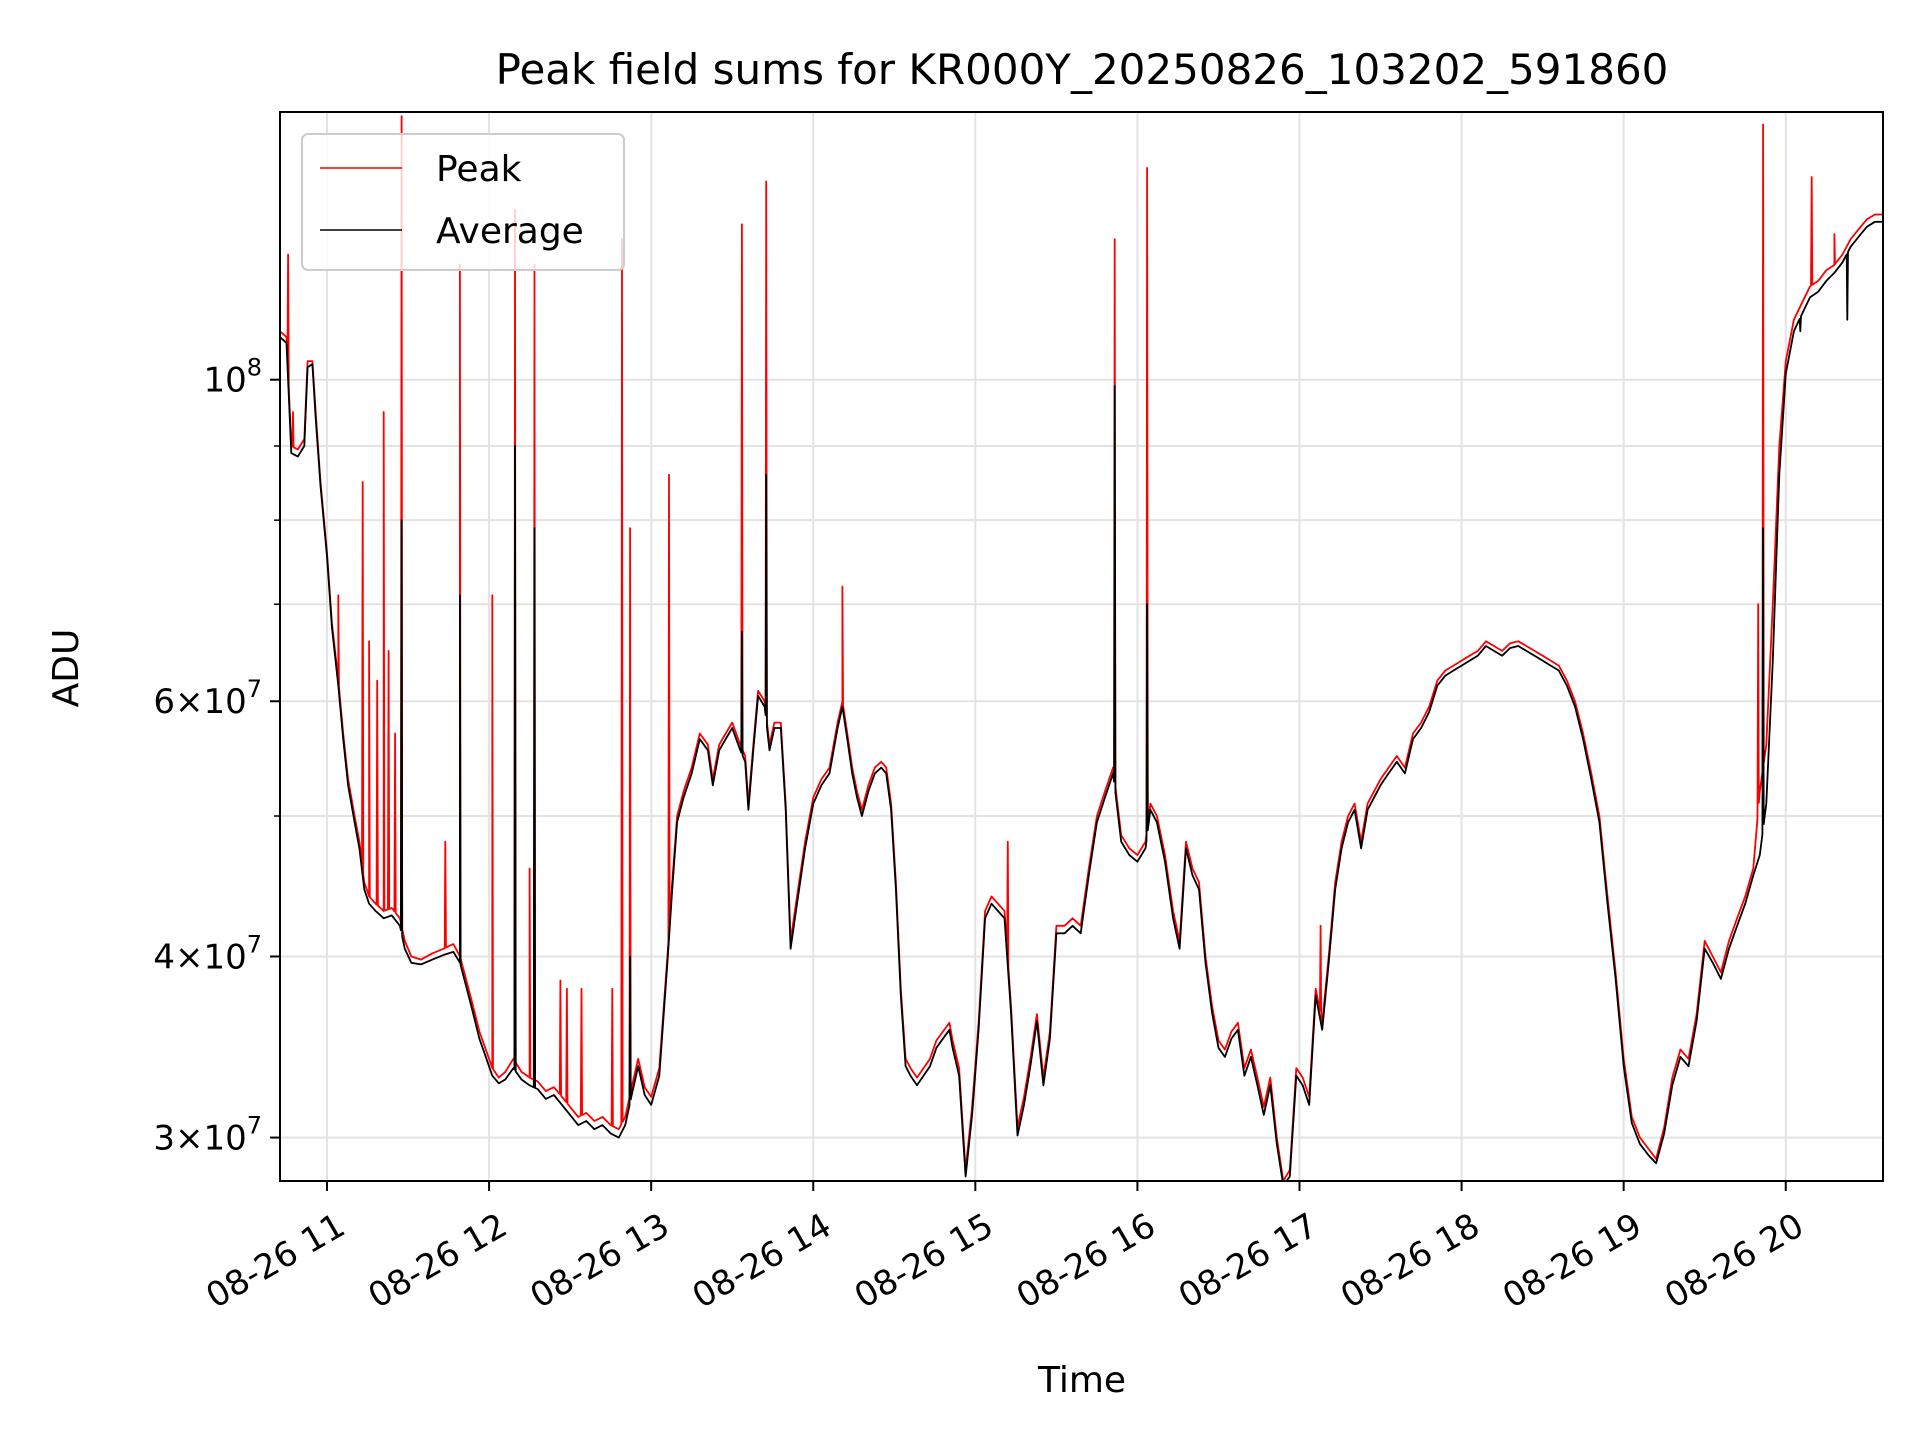 The width and height of the screenshot is (1920, 1440). Describe the element at coordinates (232, 377) in the screenshot. I see `y-tick-label: 108` at that location.